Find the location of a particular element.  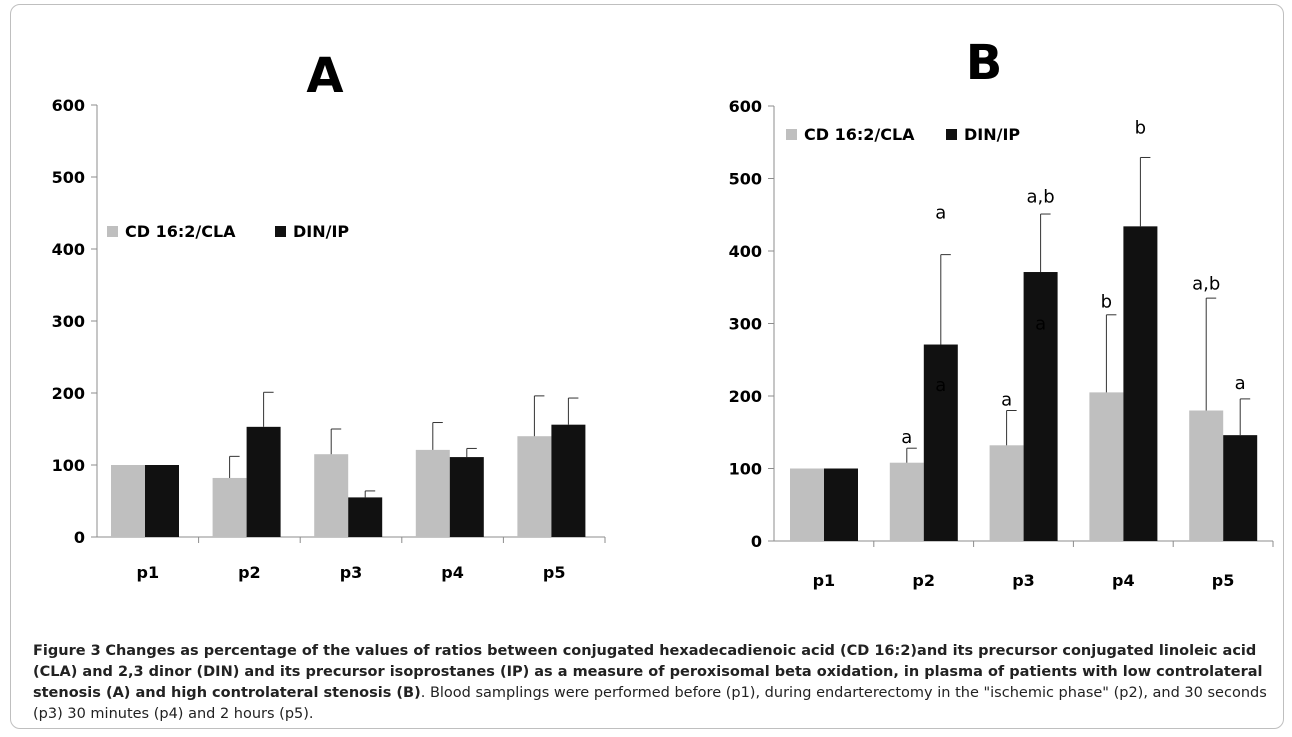

chart-0-x-tick-label: p5 is located at coordinates (554, 572).